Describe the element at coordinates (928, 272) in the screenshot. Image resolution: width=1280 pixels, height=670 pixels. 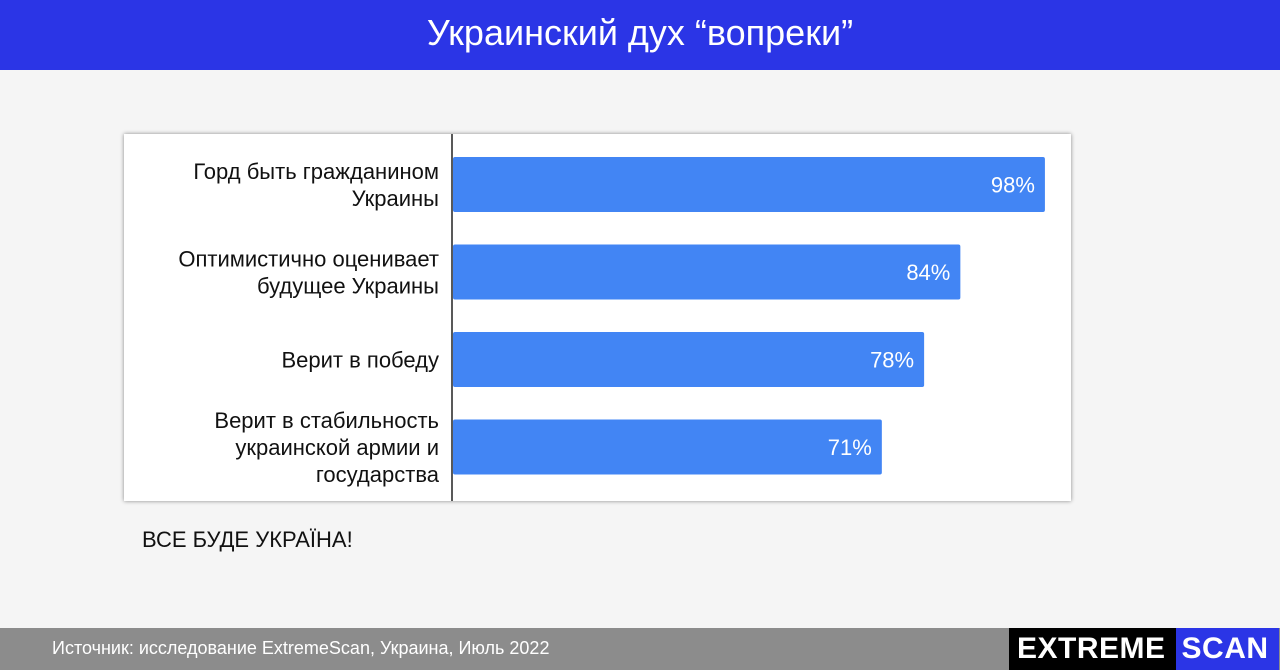
I see `bar-value-label-1: 84%` at that location.